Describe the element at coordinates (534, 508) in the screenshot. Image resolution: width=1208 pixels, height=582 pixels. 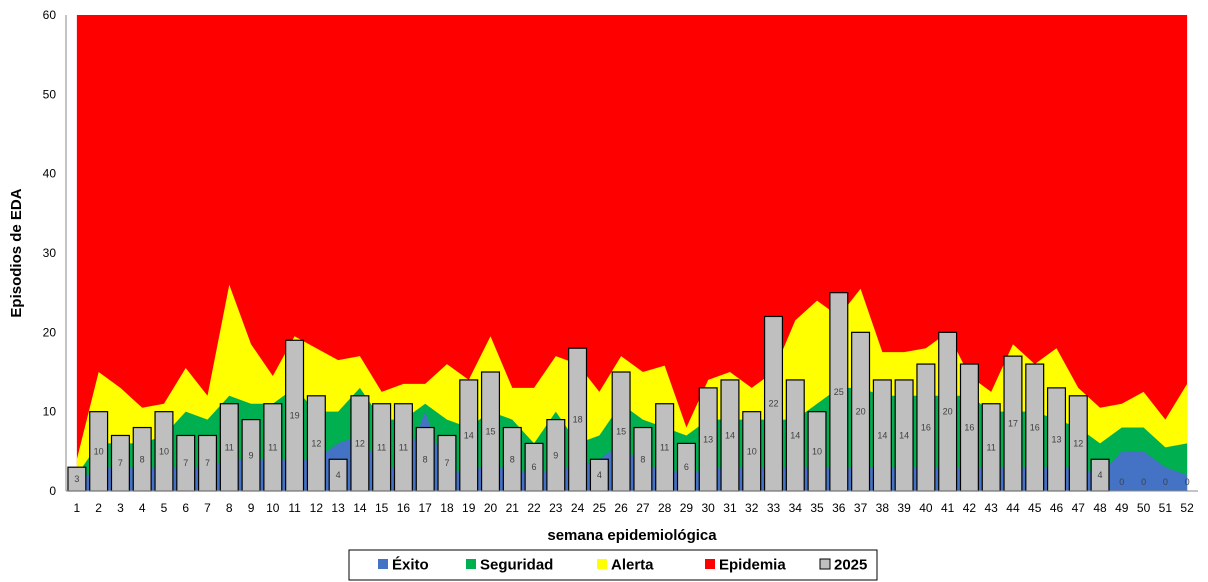
I see `x-tick-label: 22` at that location.